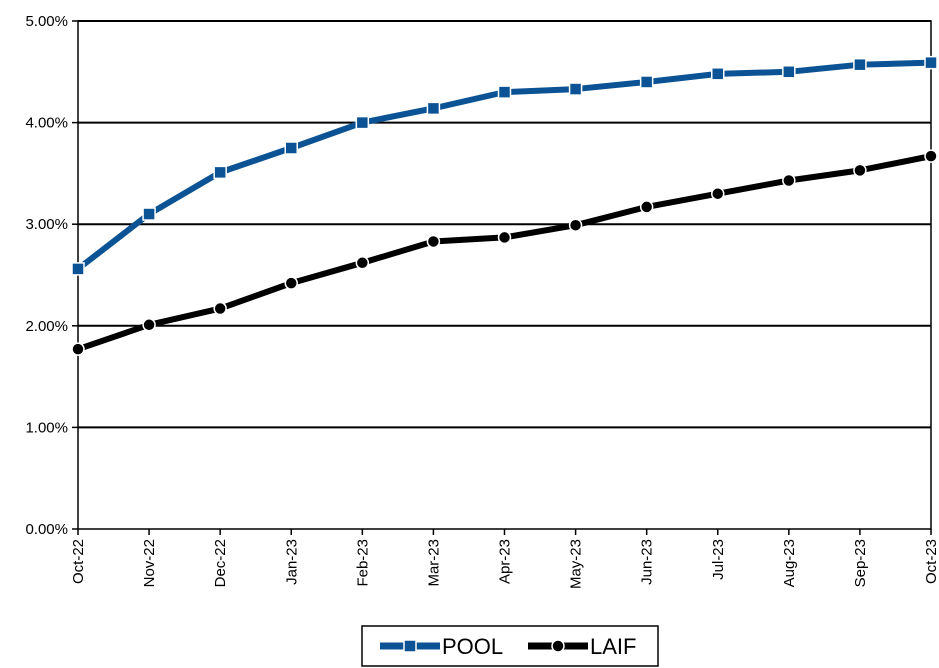 The image size is (939, 668). What do you see at coordinates (78, 561) in the screenshot?
I see `x-tick-label-0: Oct-22` at bounding box center [78, 561].